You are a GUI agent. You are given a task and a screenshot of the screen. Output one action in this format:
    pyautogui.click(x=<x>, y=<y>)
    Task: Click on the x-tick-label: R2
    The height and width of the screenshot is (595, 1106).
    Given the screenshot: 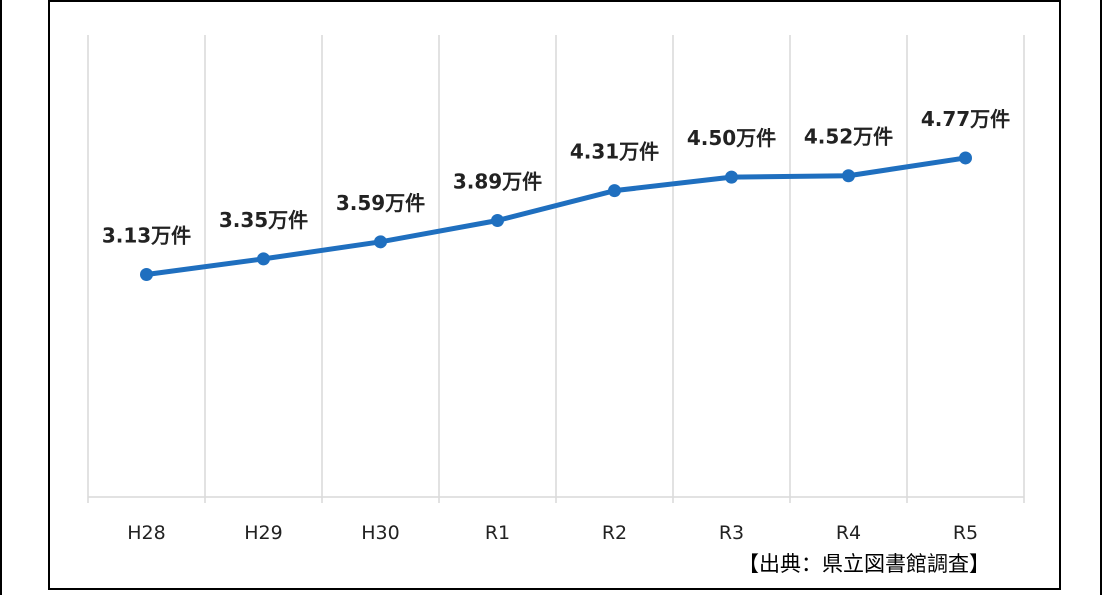 What is the action you would take?
    pyautogui.click(x=614, y=533)
    